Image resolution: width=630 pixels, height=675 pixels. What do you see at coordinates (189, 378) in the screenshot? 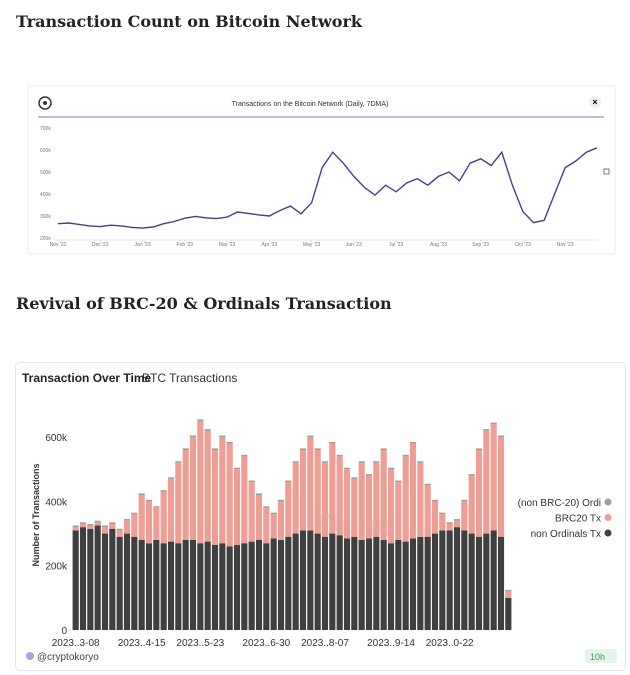
I see `chart-subtitle: BTC Transactions` at bounding box center [189, 378].